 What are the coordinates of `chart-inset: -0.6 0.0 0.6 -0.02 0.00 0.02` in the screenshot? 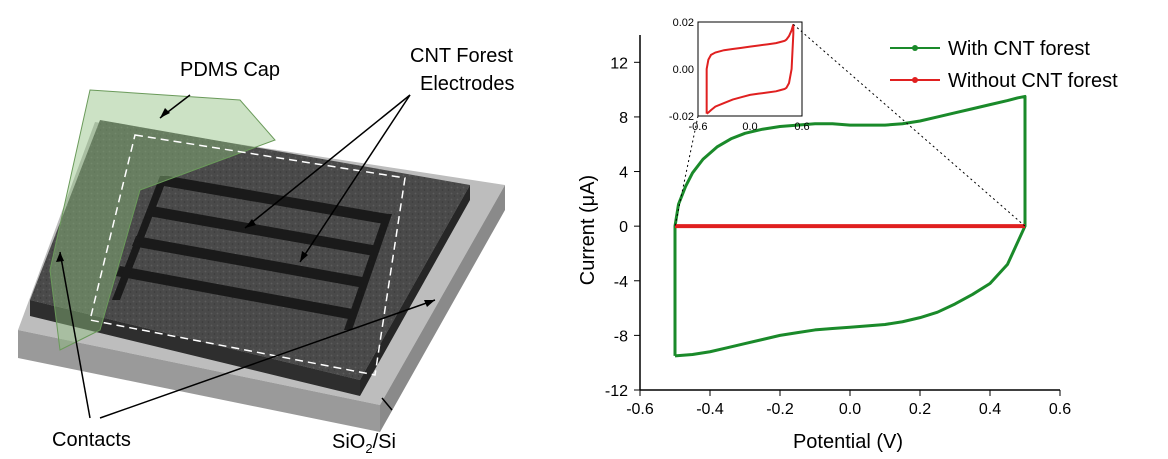 It's located at (847, 122).